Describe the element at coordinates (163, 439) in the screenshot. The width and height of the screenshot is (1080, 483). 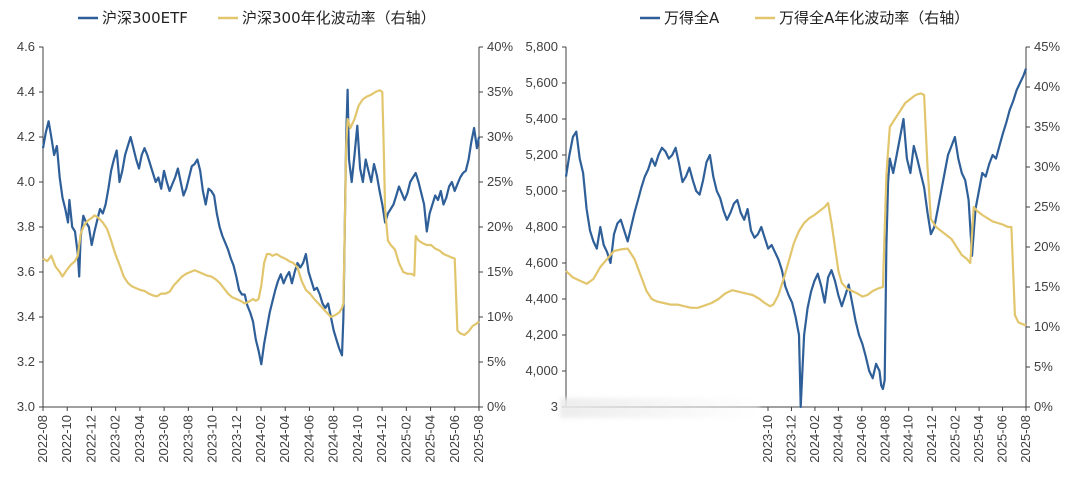
I see `x-tick-label: 2023-06` at that location.